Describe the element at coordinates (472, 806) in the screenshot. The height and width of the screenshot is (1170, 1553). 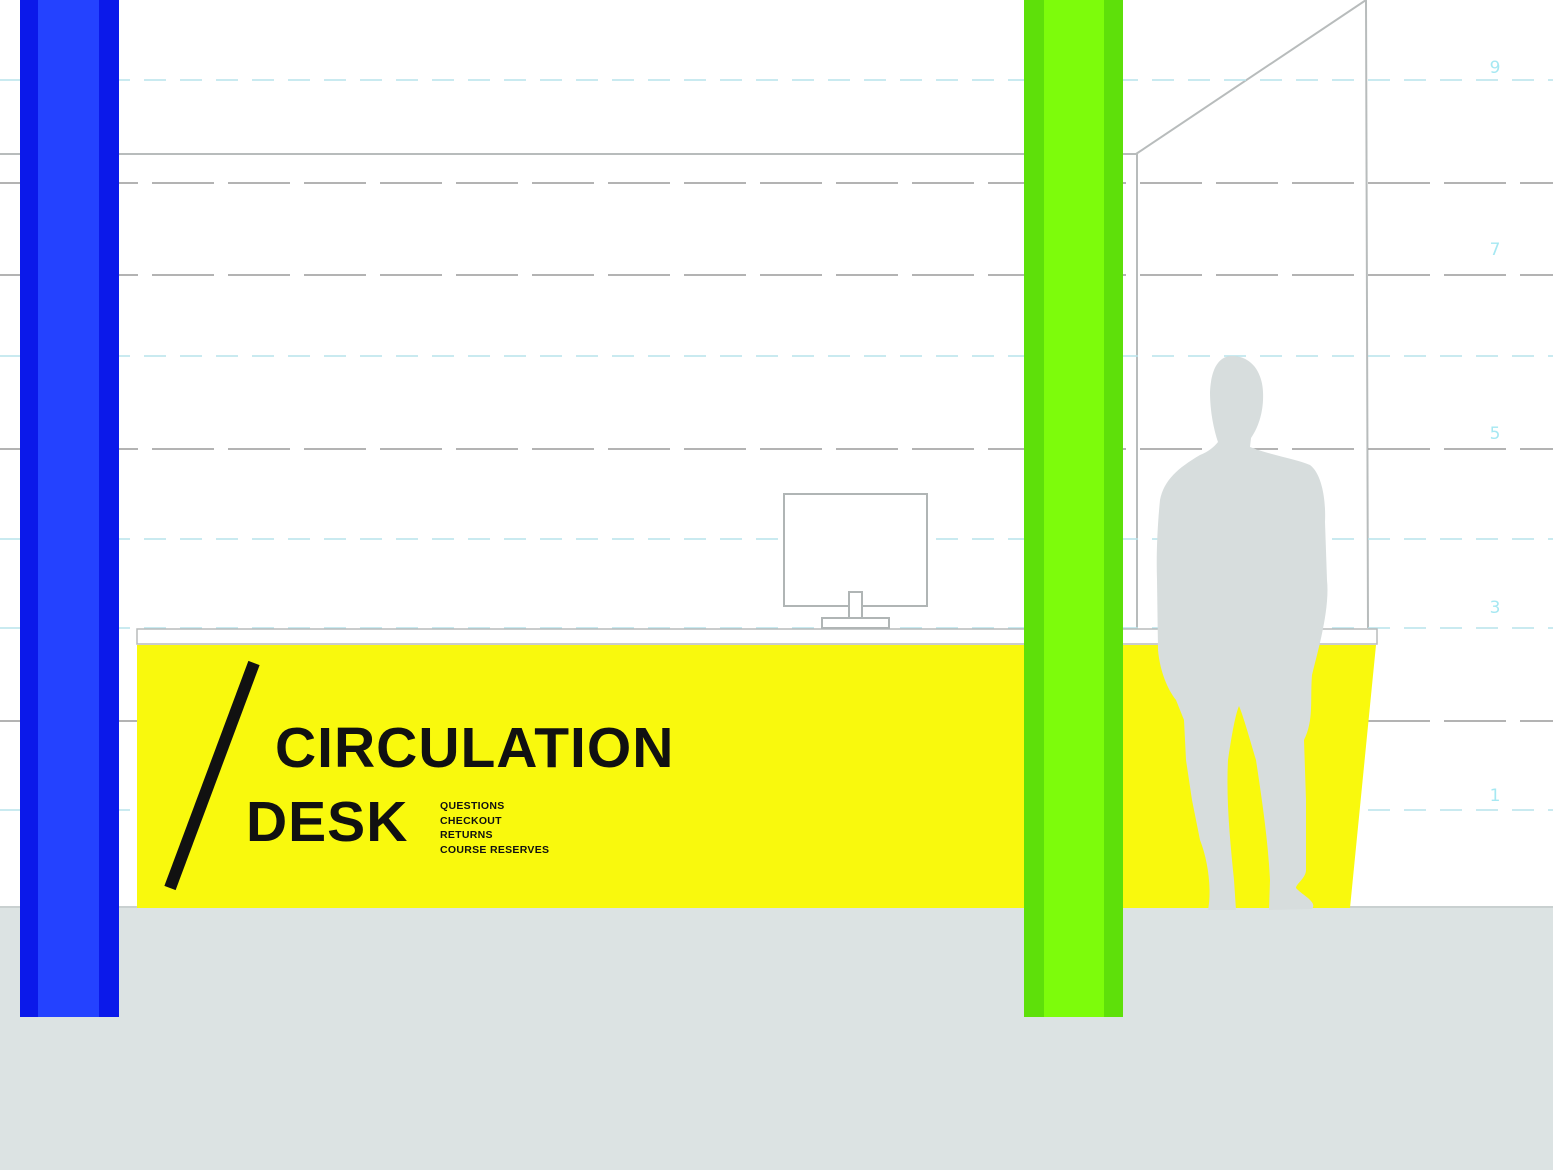
I see `service-item: QUESTIONS` at that location.